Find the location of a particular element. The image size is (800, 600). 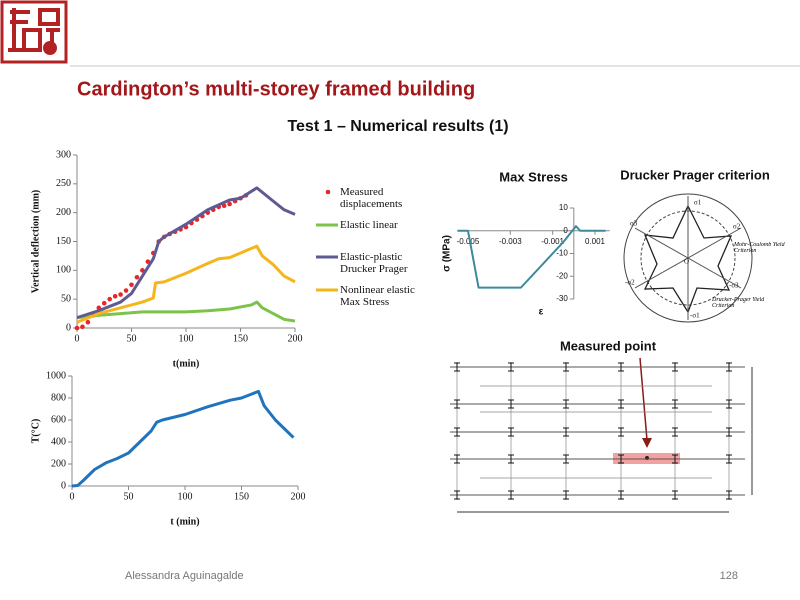

y-tick-label: 50 is located at coordinates (66, 298).